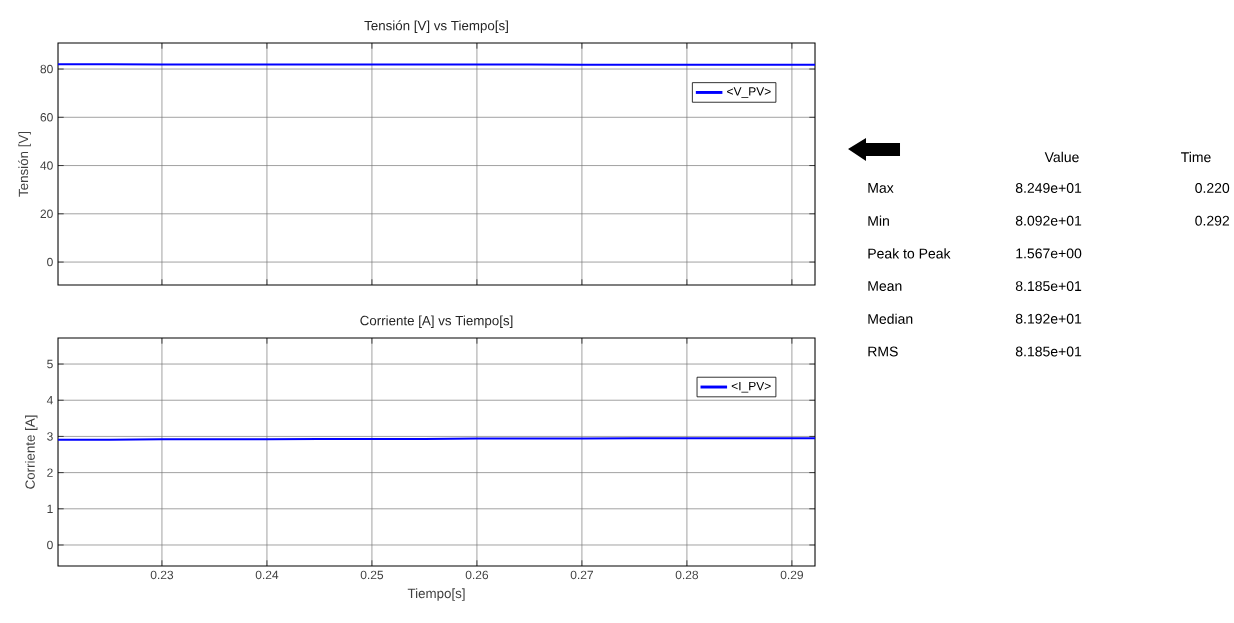 The height and width of the screenshot is (623, 1234). Describe the element at coordinates (50, 508) in the screenshot. I see `y-tick-label: 1` at that location.